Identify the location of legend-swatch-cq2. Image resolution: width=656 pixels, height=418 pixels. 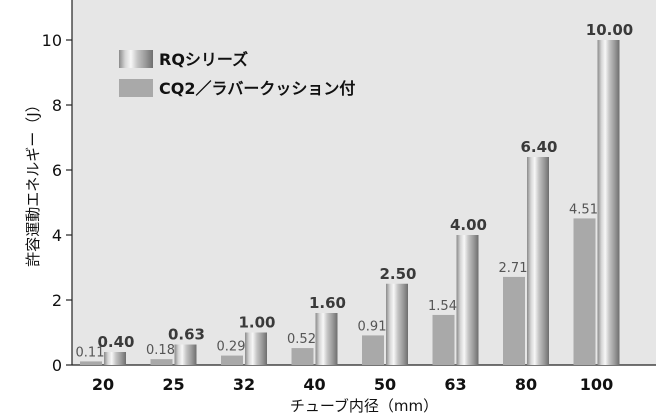
(136, 88).